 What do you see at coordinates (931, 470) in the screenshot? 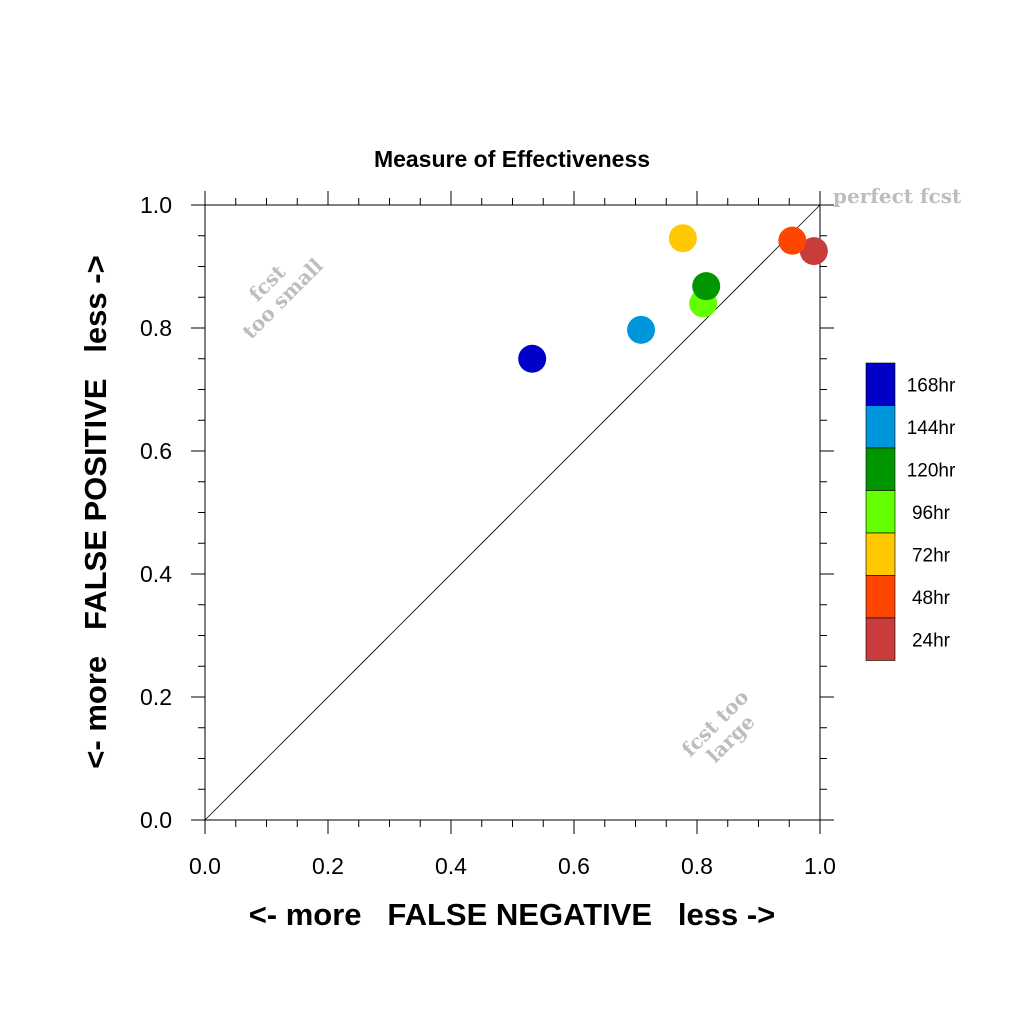
I see `legend-label-120hr: 120hr` at bounding box center [931, 470].